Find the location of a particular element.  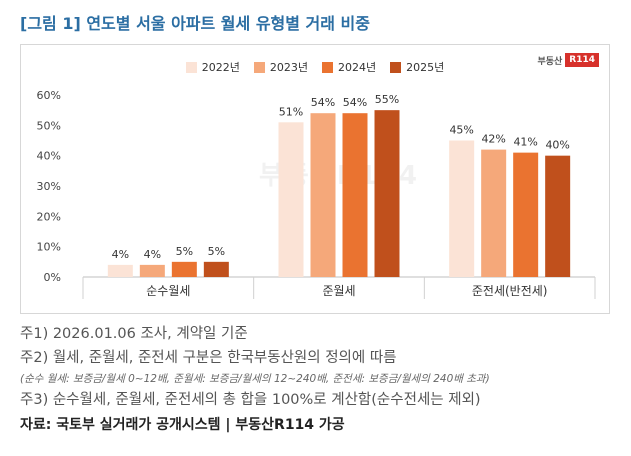

legend-item: 2024년 is located at coordinates (349, 67).